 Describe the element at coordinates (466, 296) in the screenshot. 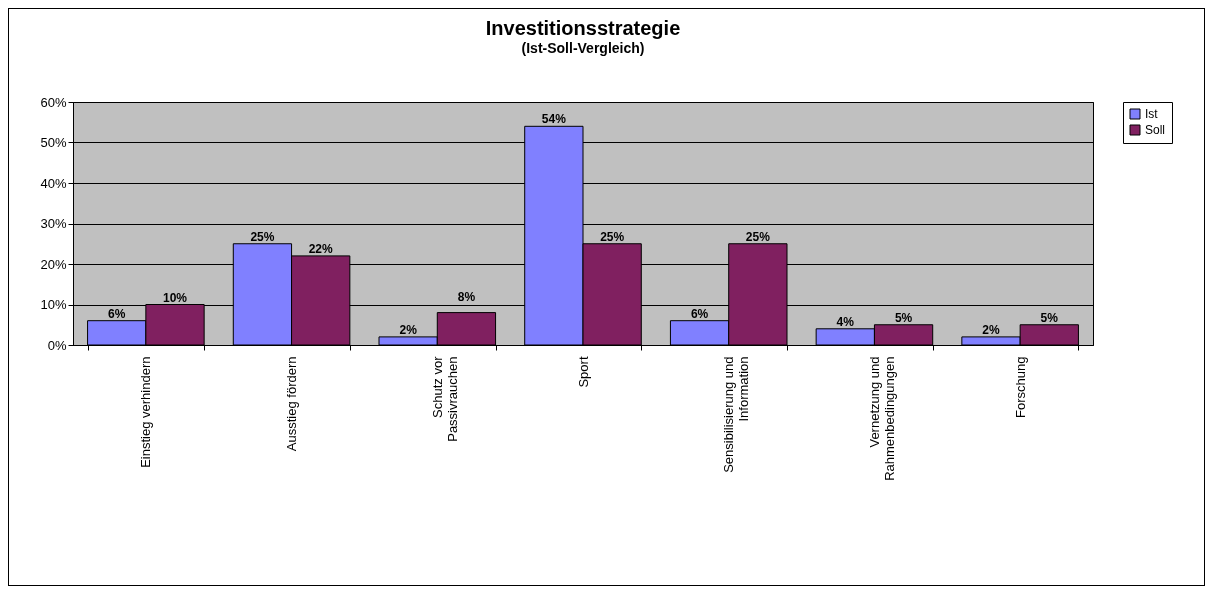

I see `data-label: 8%` at that location.